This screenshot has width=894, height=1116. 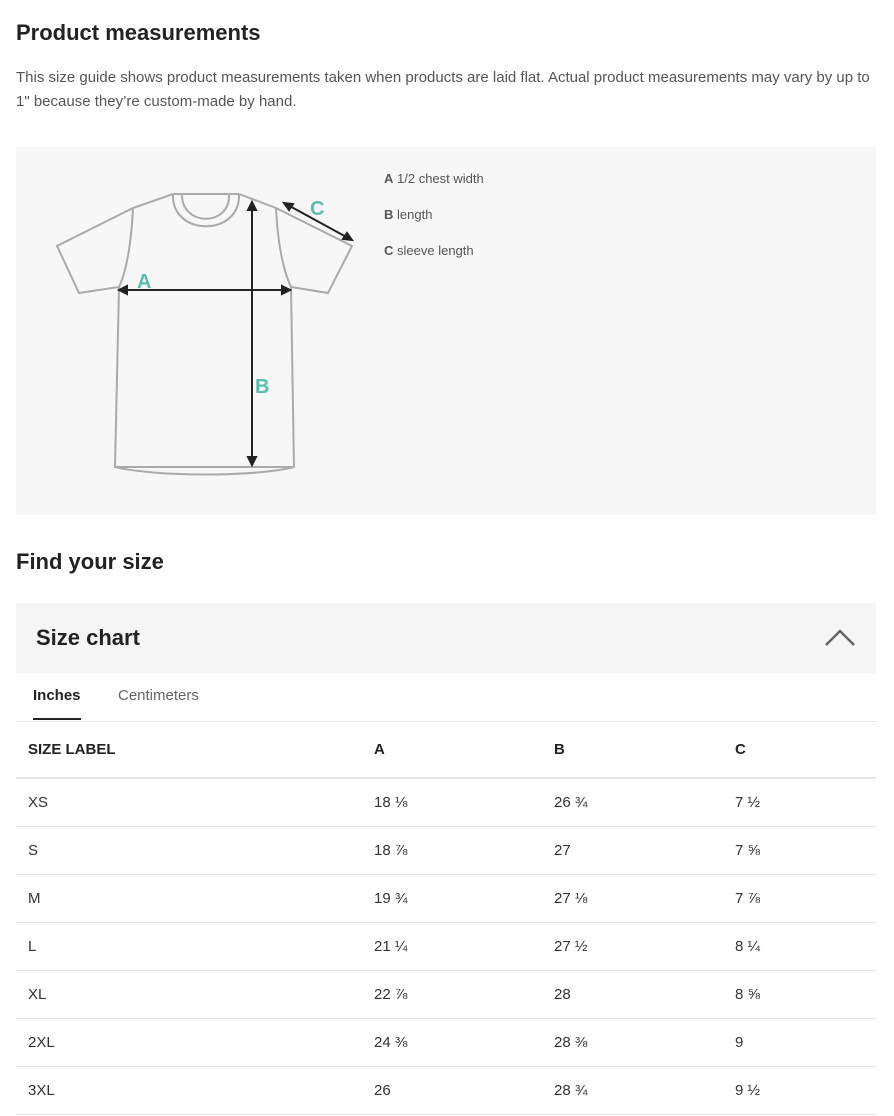 I want to click on cell-size: L, so click(x=195, y=946).